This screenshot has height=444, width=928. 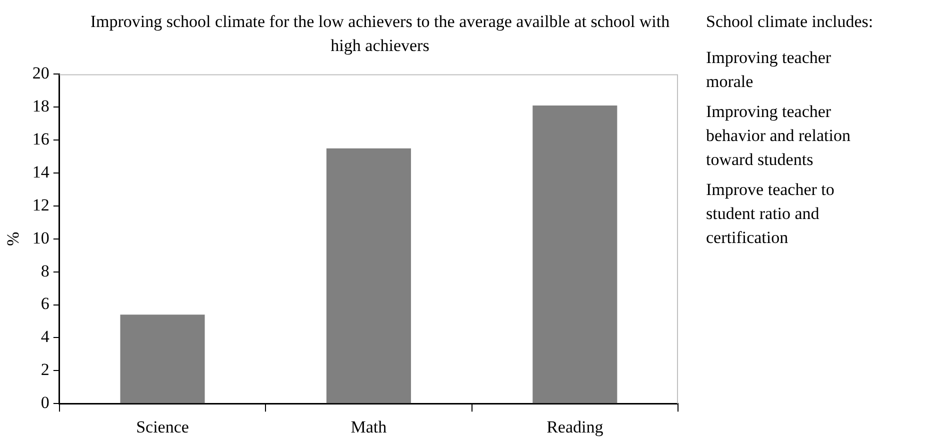 What do you see at coordinates (575, 426) in the screenshot?
I see `x-tick-label: Reading` at bounding box center [575, 426].